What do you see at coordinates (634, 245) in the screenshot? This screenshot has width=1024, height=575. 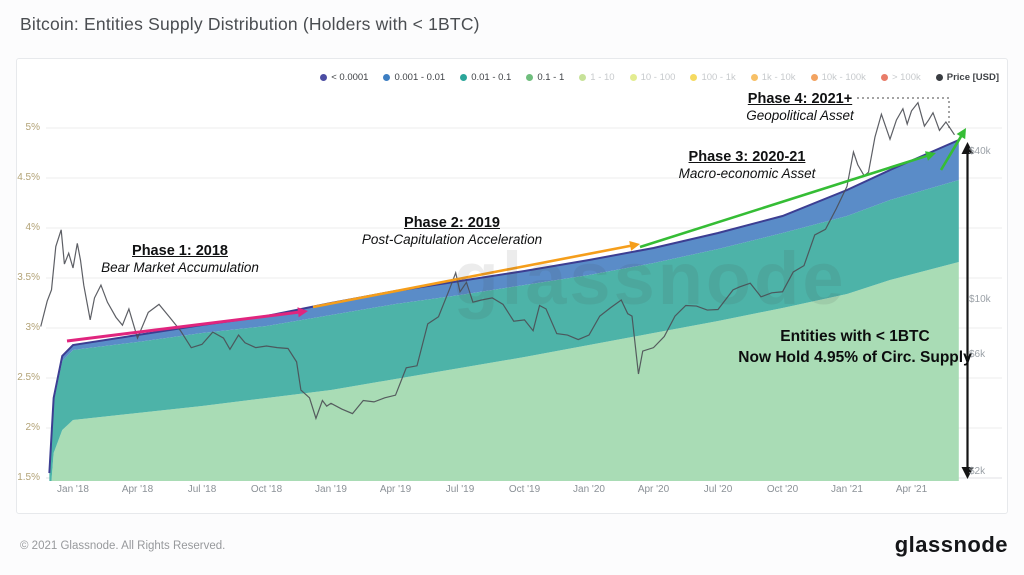 I see `phase2-trend-arrow-head` at bounding box center [634, 245].